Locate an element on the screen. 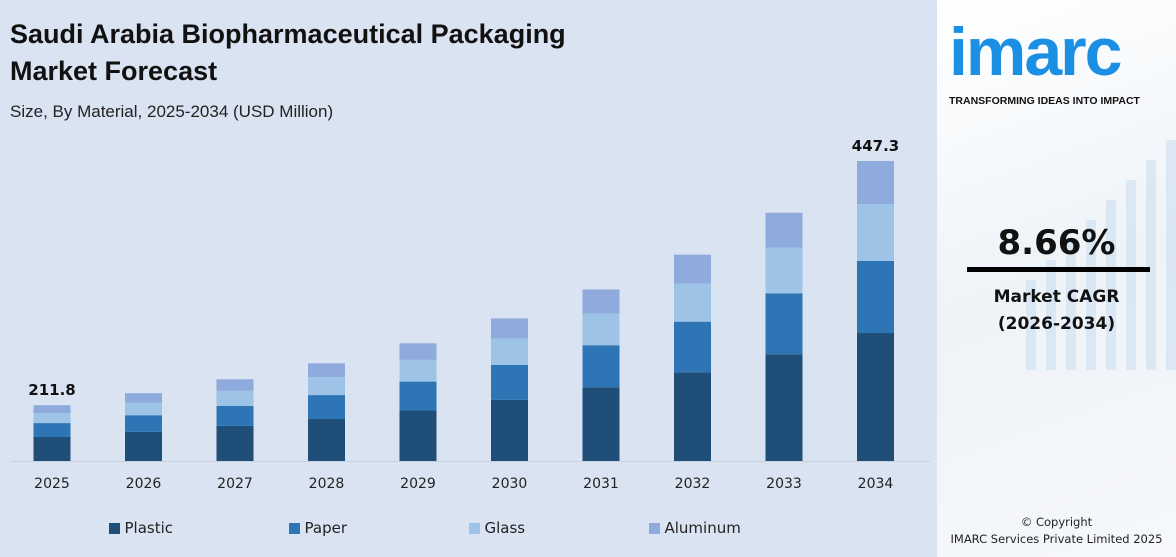 The height and width of the screenshot is (557, 1176). x-tick-label: 2026 is located at coordinates (144, 484).